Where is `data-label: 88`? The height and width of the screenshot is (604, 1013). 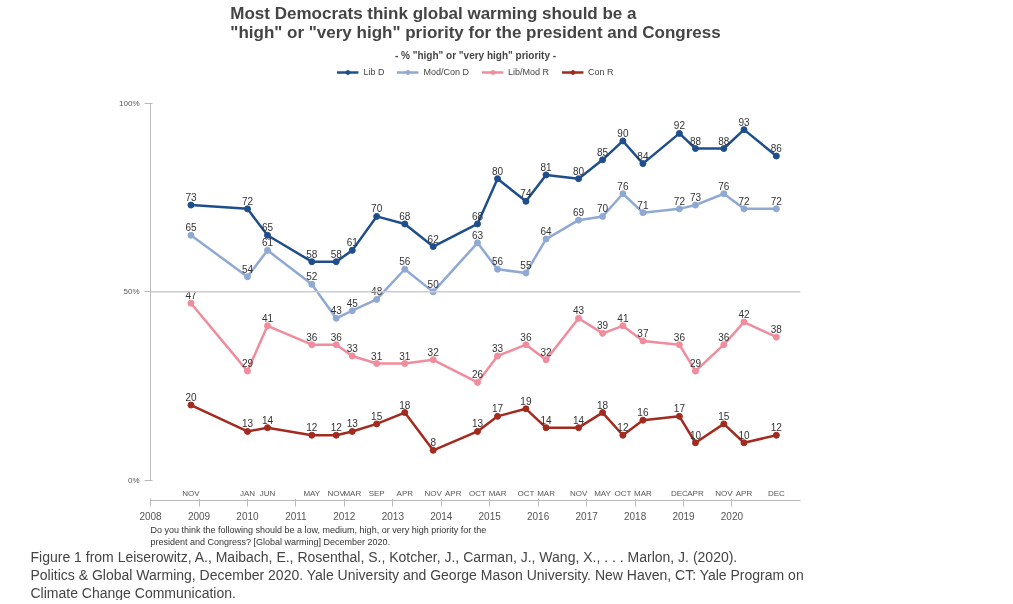
data-label: 88 is located at coordinates (695, 141).